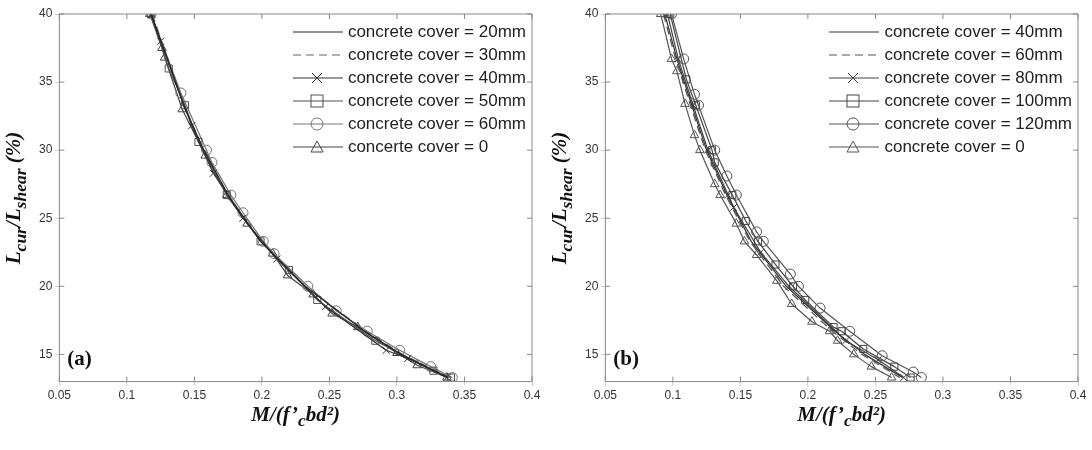  I want to click on legend-label: concrete cover = 120mm, so click(978, 124).